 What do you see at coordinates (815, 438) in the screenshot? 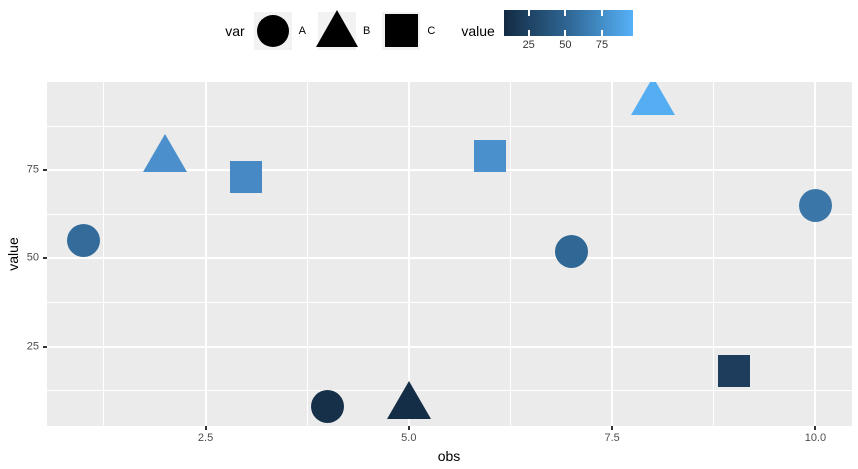
I see `x-tick-label: 10.0` at bounding box center [815, 438].